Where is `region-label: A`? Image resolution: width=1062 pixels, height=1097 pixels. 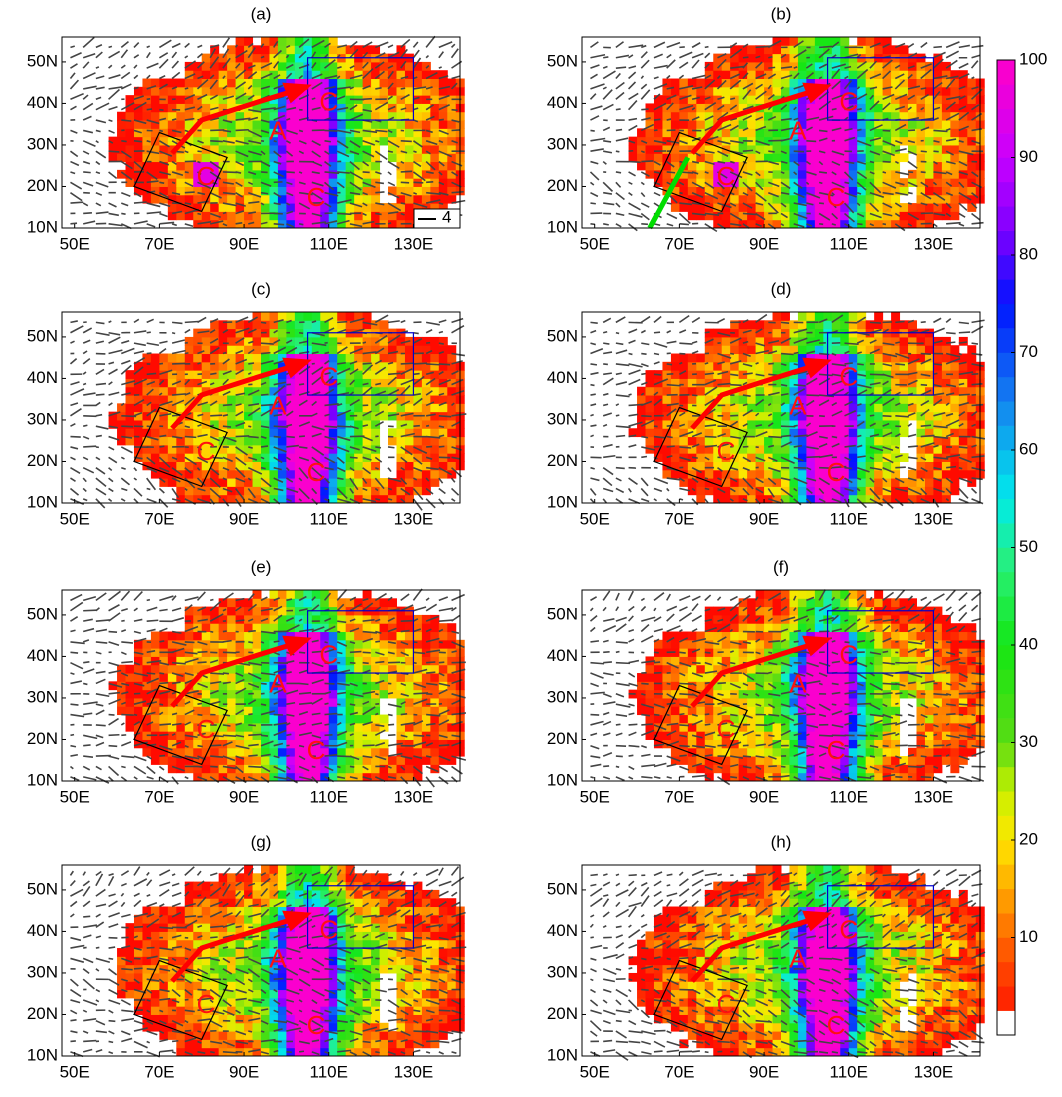
region-label: A is located at coordinates (798, 130).